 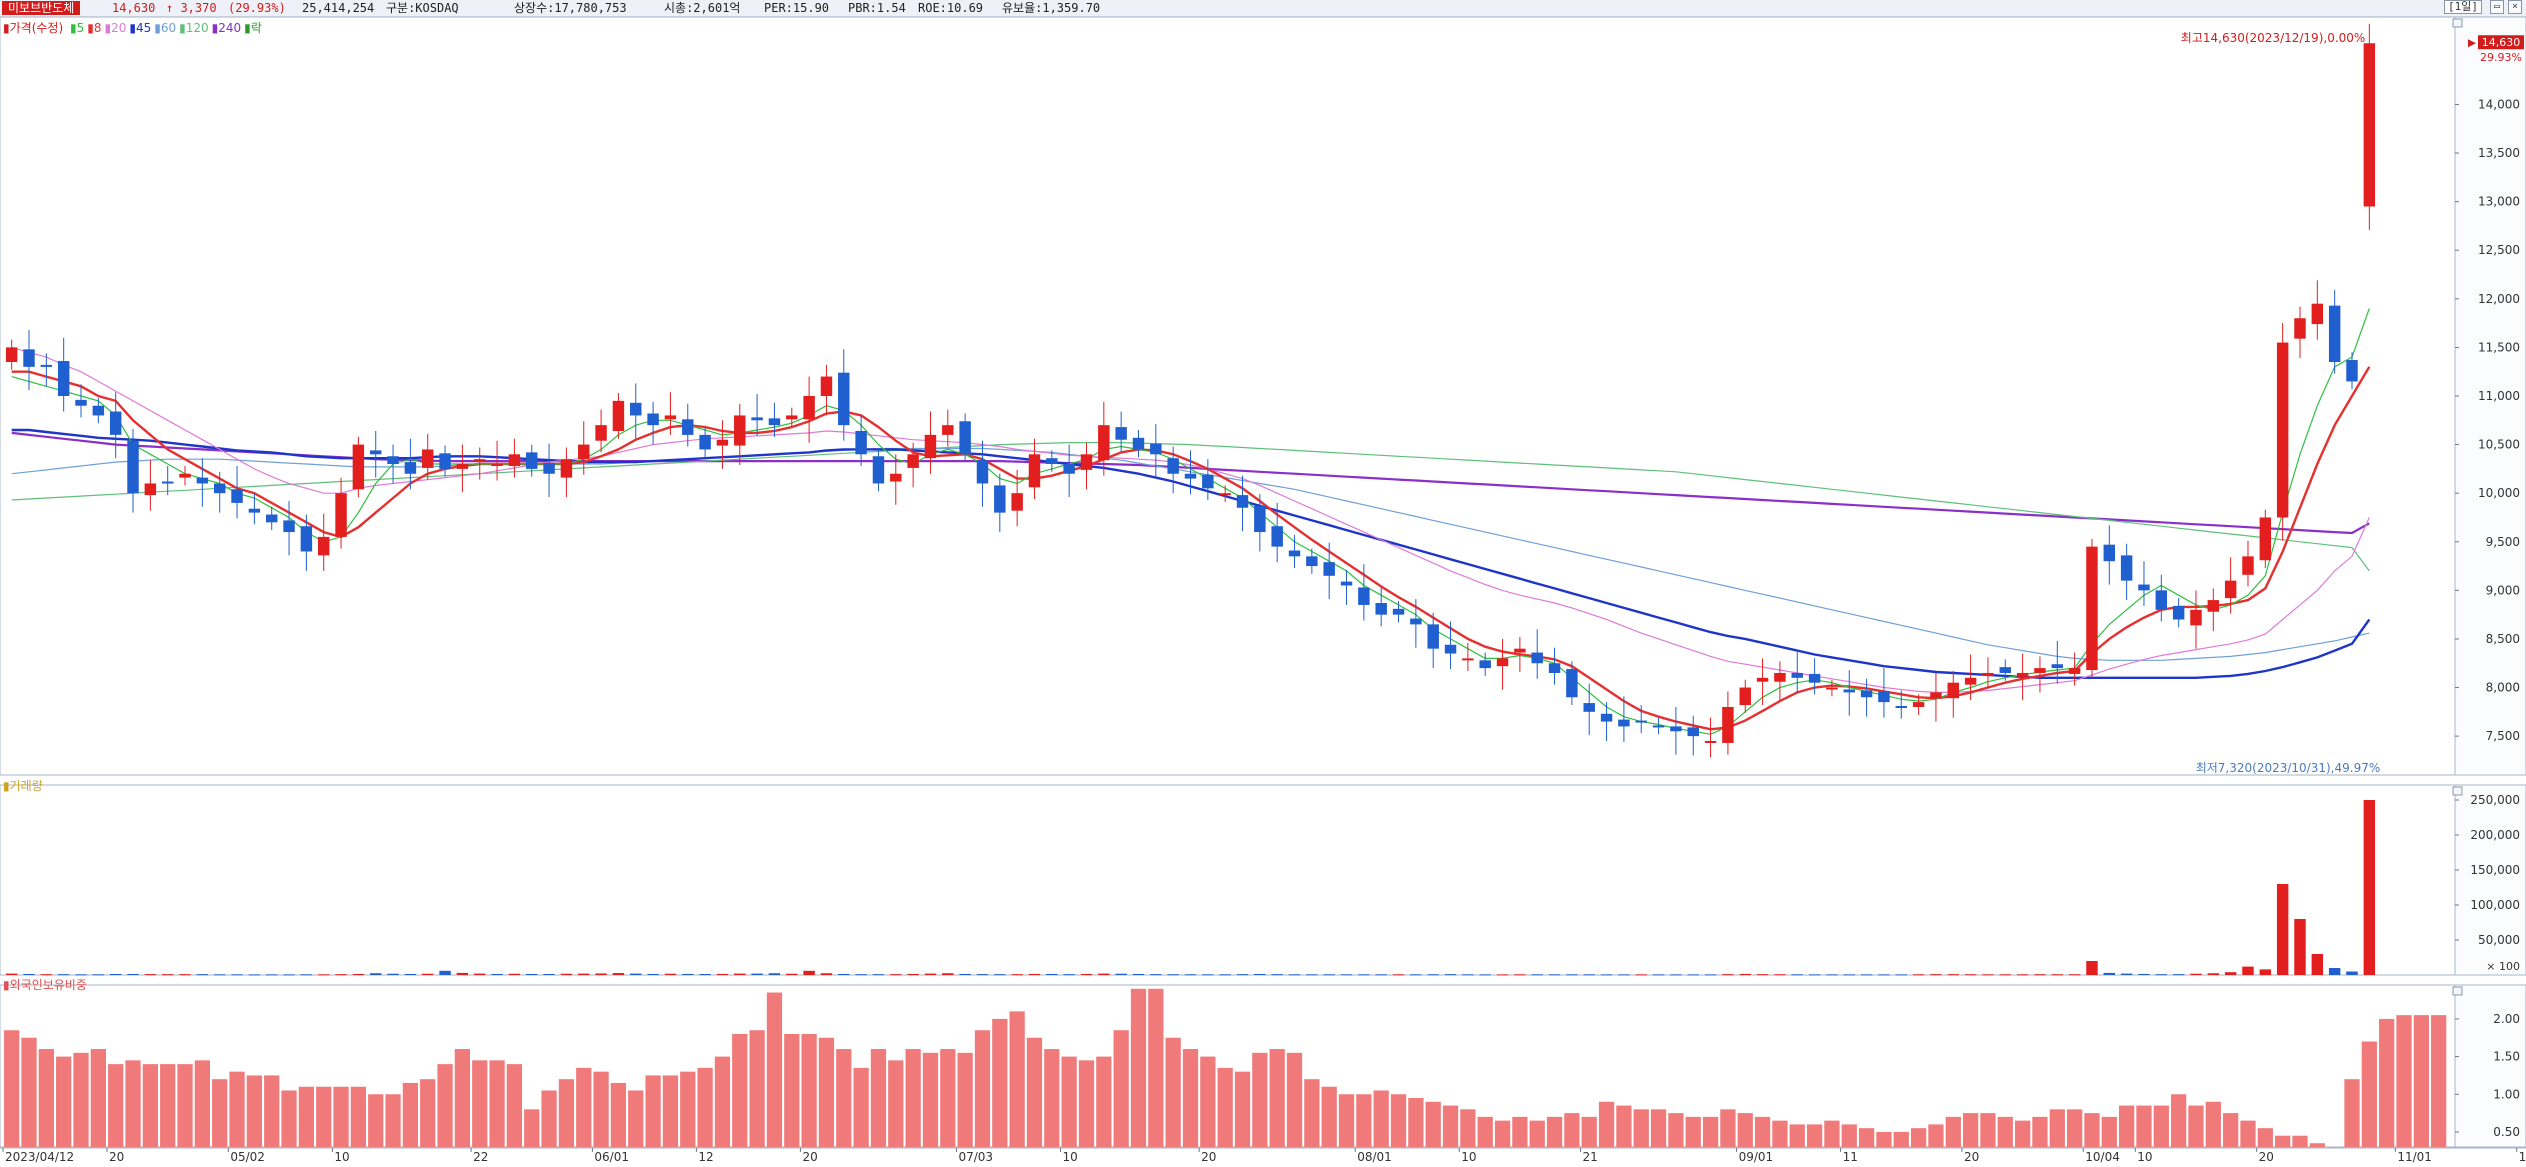 What do you see at coordinates (951, 8) in the screenshot?
I see `roe-label: ROE:10.69` at bounding box center [951, 8].